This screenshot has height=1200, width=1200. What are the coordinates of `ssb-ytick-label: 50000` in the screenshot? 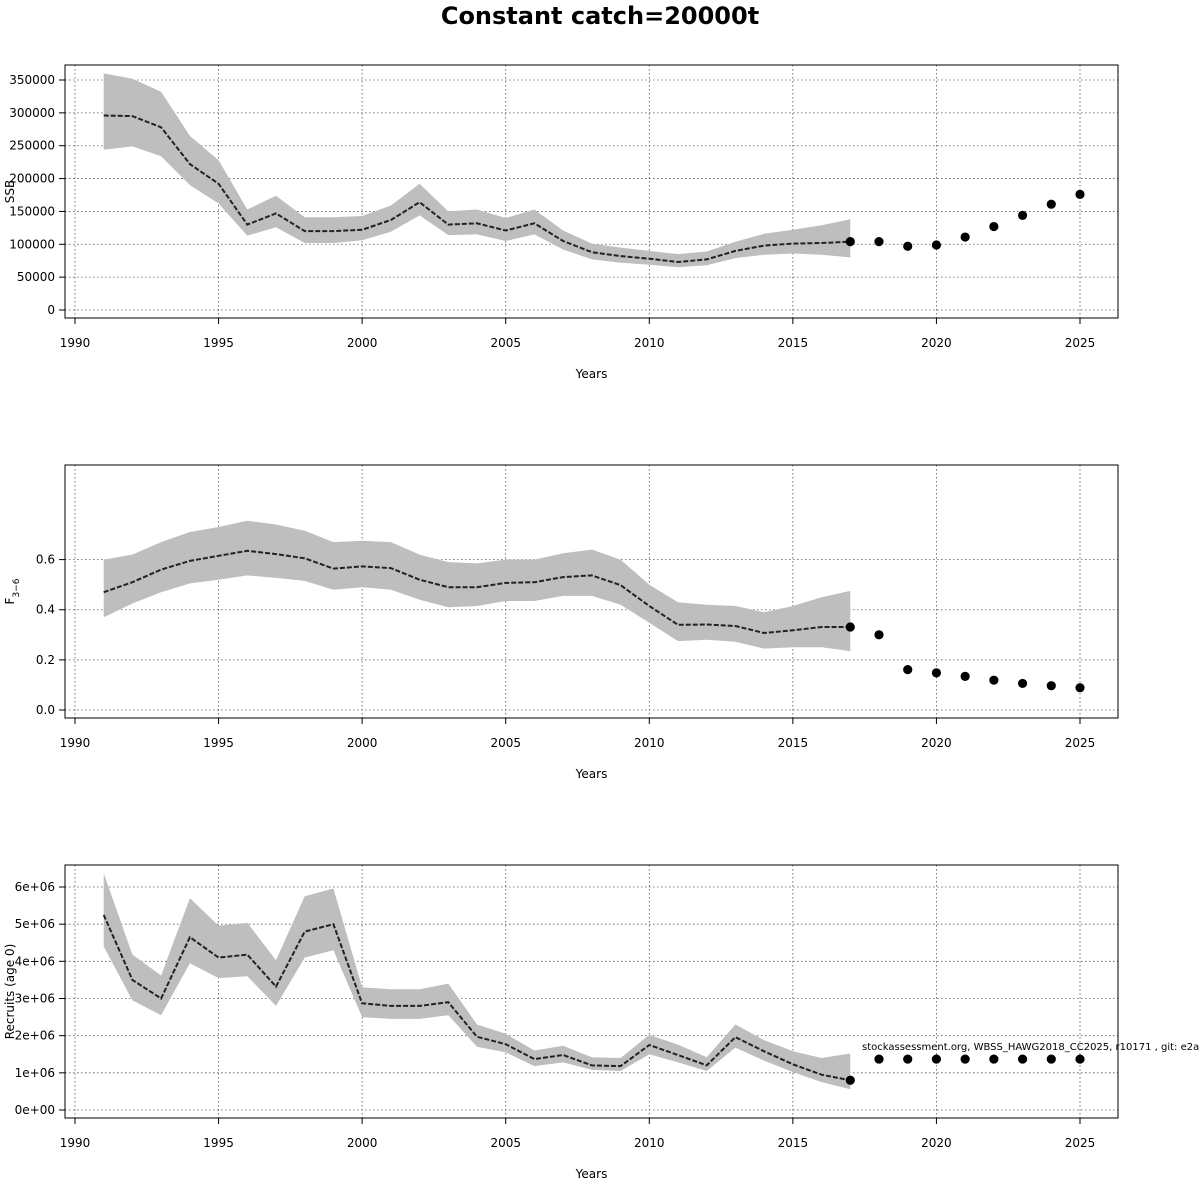 It's located at (36, 277).